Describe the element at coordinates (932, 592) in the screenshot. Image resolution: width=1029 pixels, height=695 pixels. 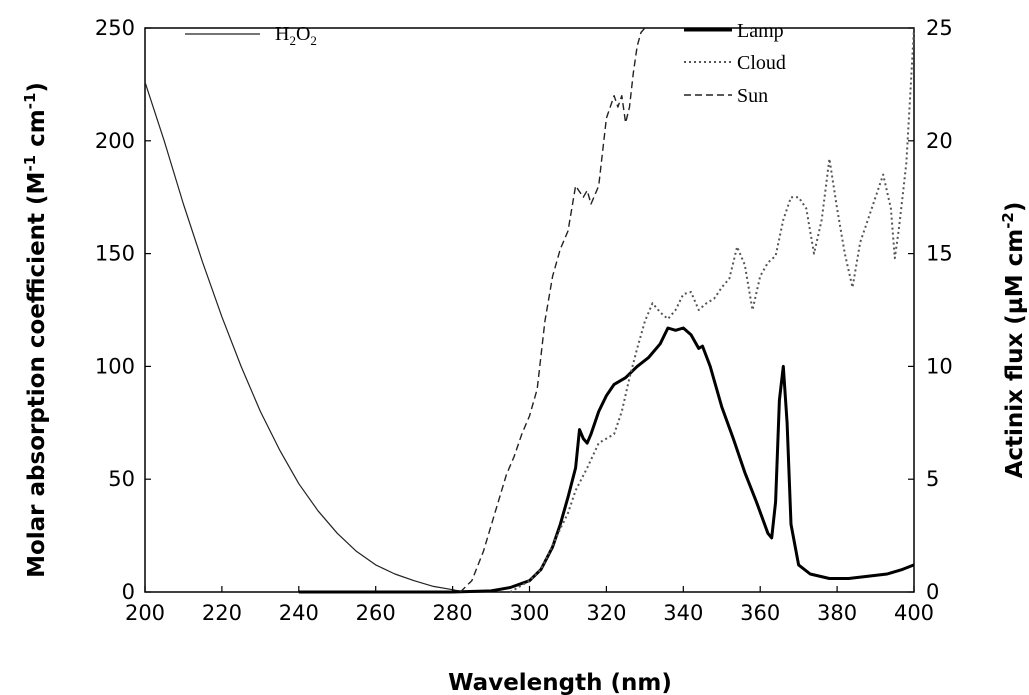
I see `y-right-tick-label: 0` at that location.